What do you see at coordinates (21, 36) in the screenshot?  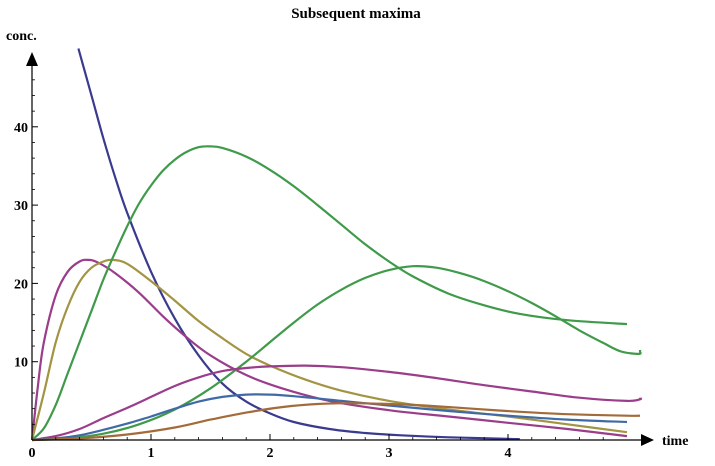 I see `y-axis-label: conc.` at bounding box center [21, 36].